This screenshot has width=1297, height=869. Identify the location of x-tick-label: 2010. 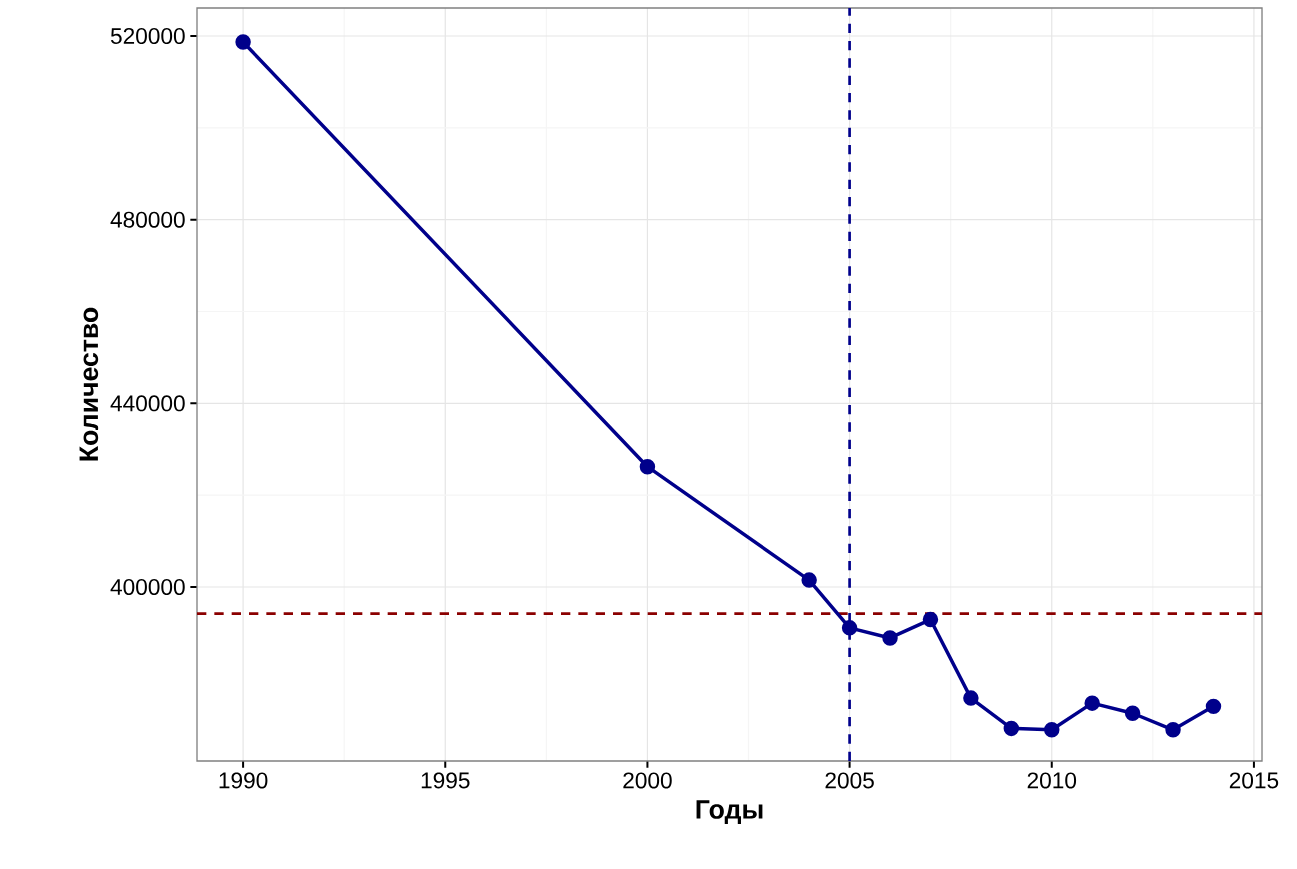
(1052, 780).